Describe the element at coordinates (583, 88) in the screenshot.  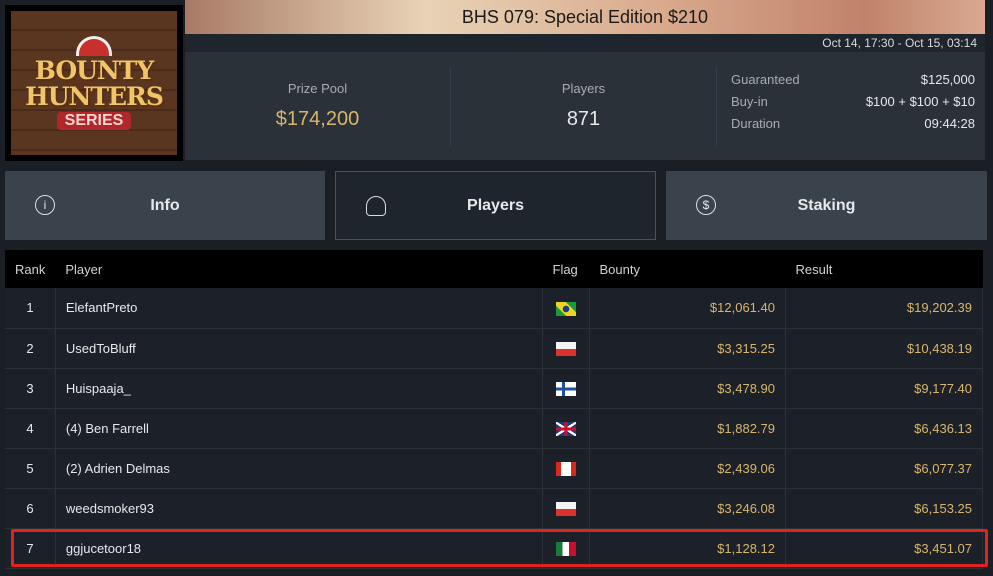
I see `players-label: Players` at that location.